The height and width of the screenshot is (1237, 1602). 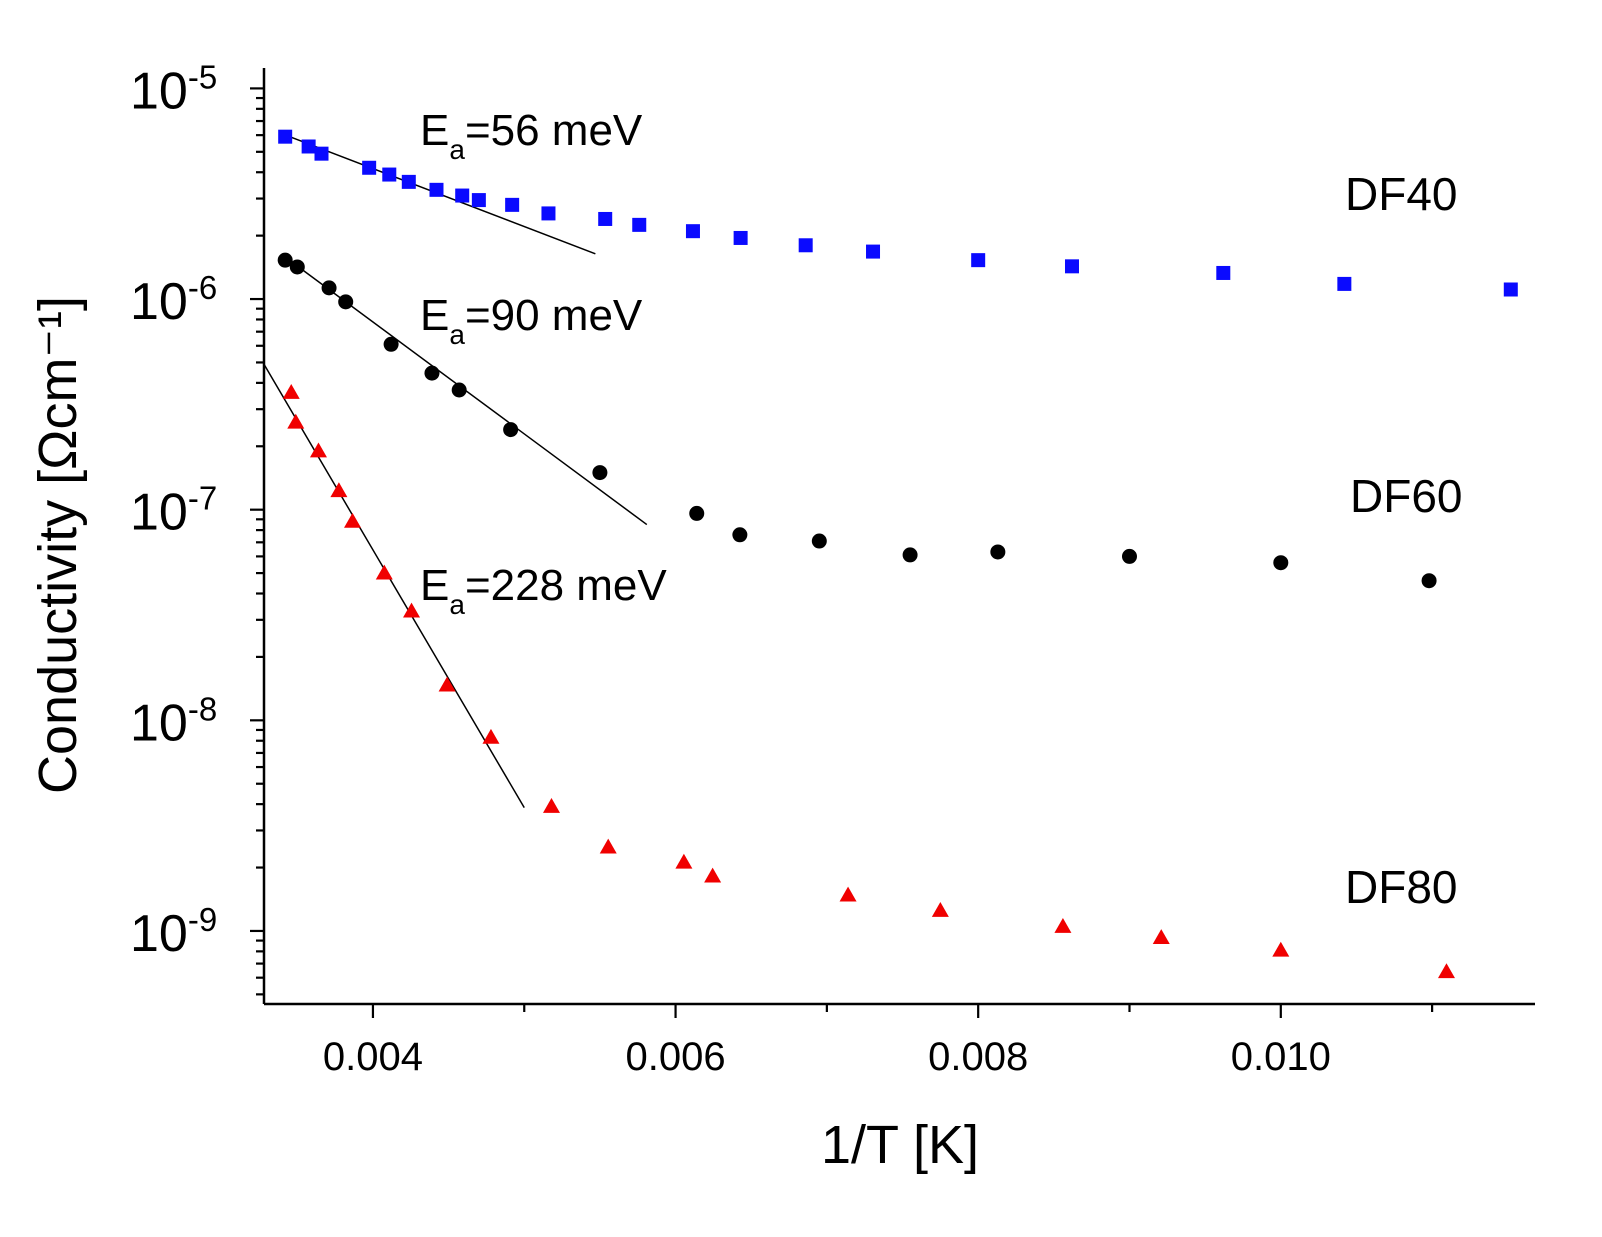 What do you see at coordinates (457, 604) in the screenshot?
I see `annotation-df80-sub: a` at bounding box center [457, 604].